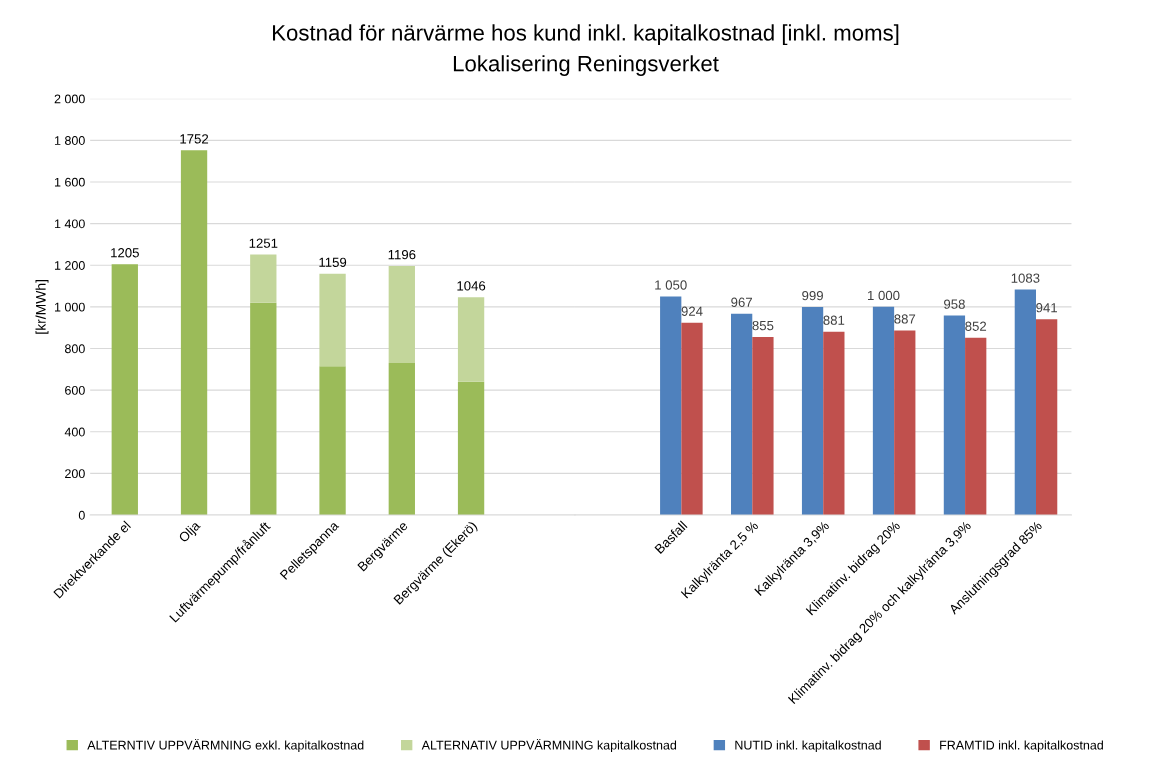  I want to click on data-label: 958, so click(954, 304).